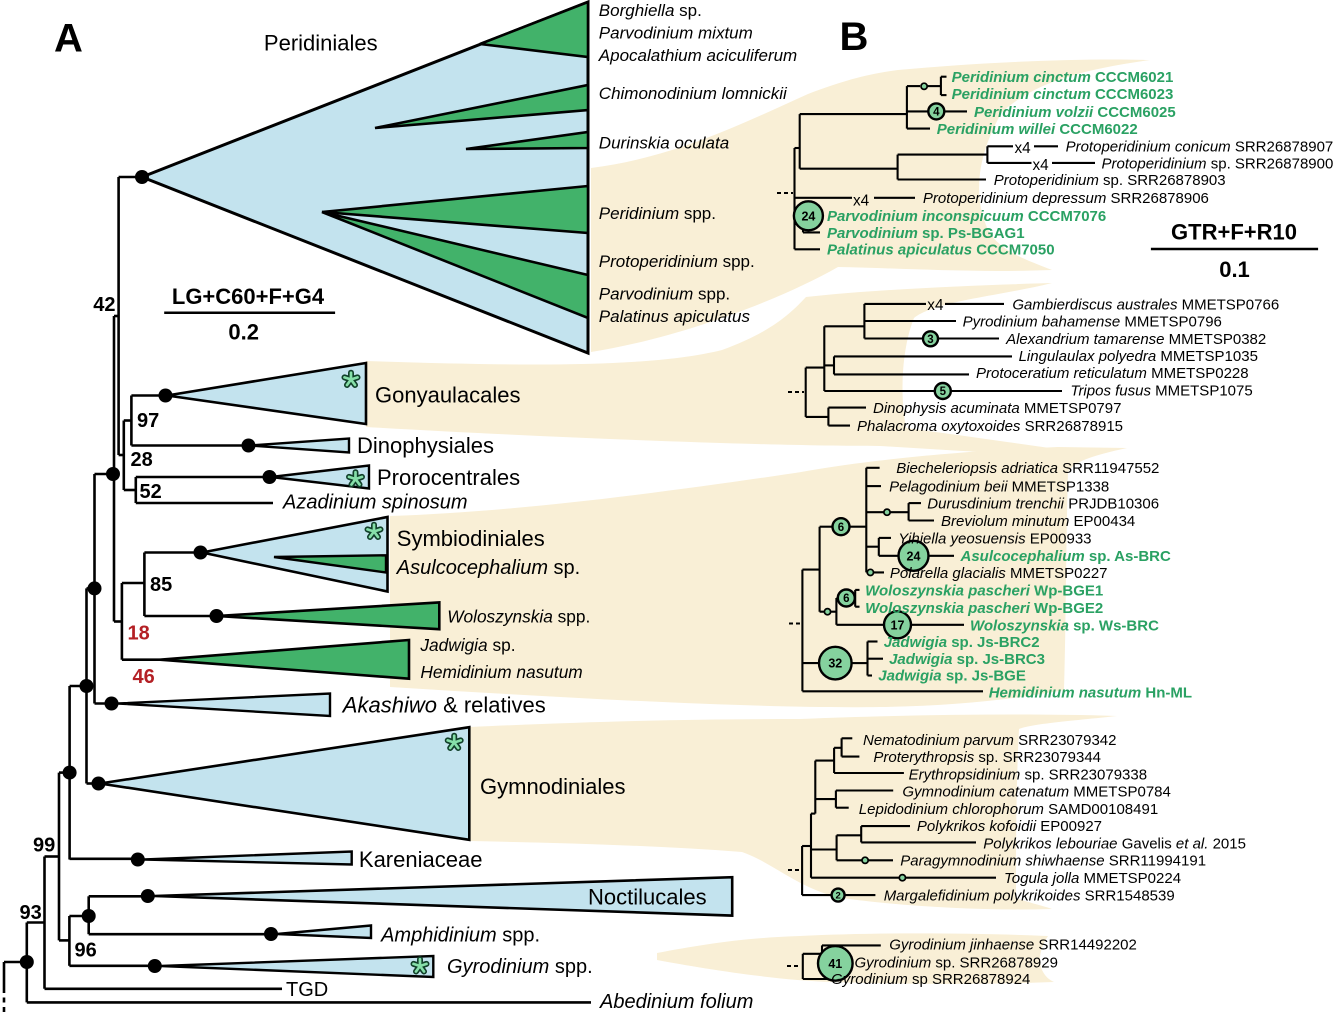  I want to click on svg-text: 0.1, so click(1234, 269).